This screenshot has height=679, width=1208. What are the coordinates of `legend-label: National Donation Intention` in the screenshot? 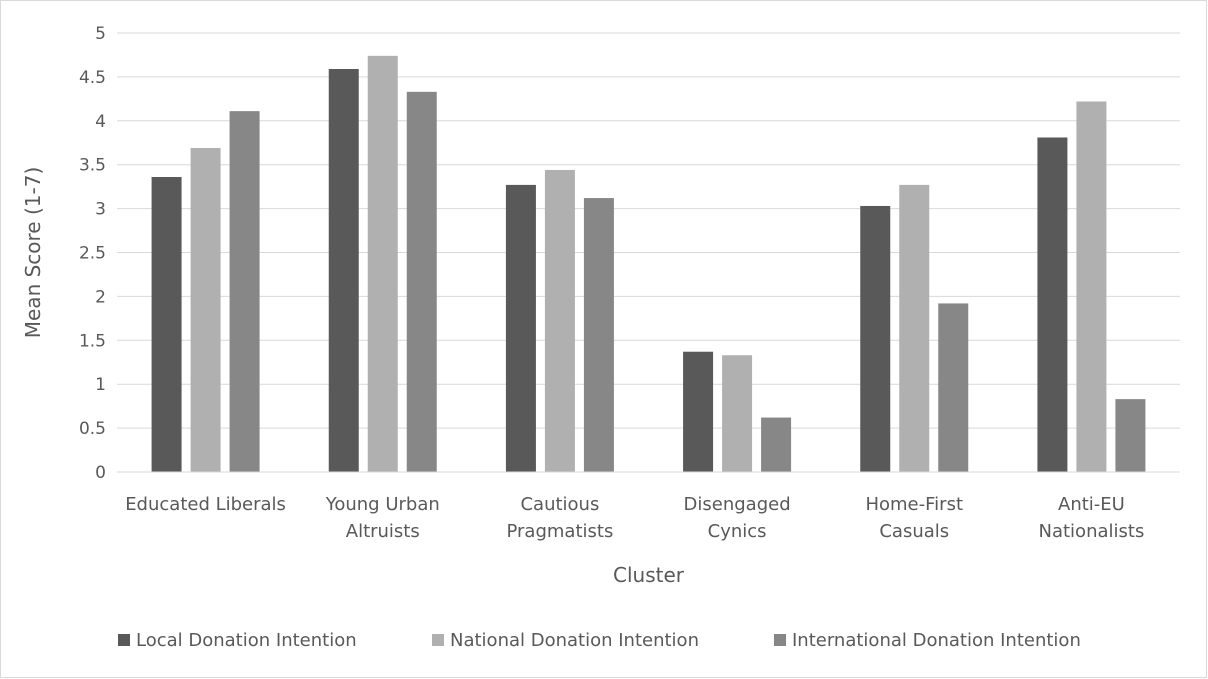 It's located at (574, 640).